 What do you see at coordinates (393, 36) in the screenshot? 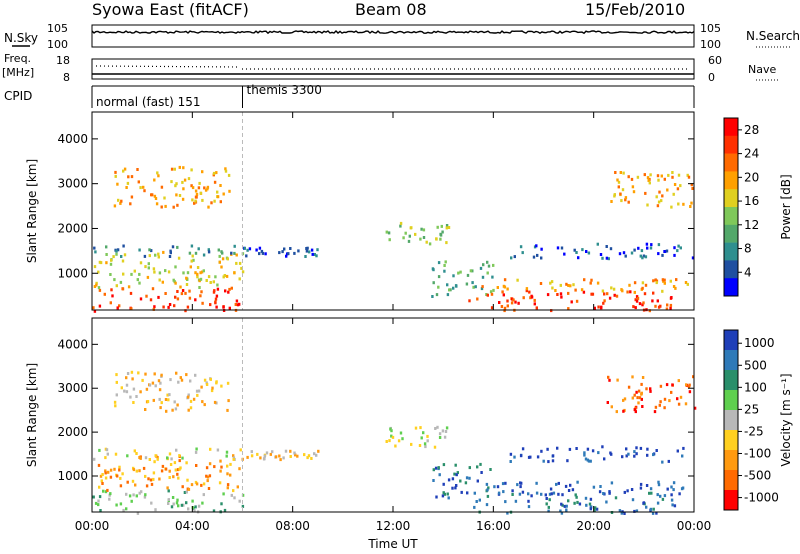
I see `nsky-panel-frame` at bounding box center [393, 36].